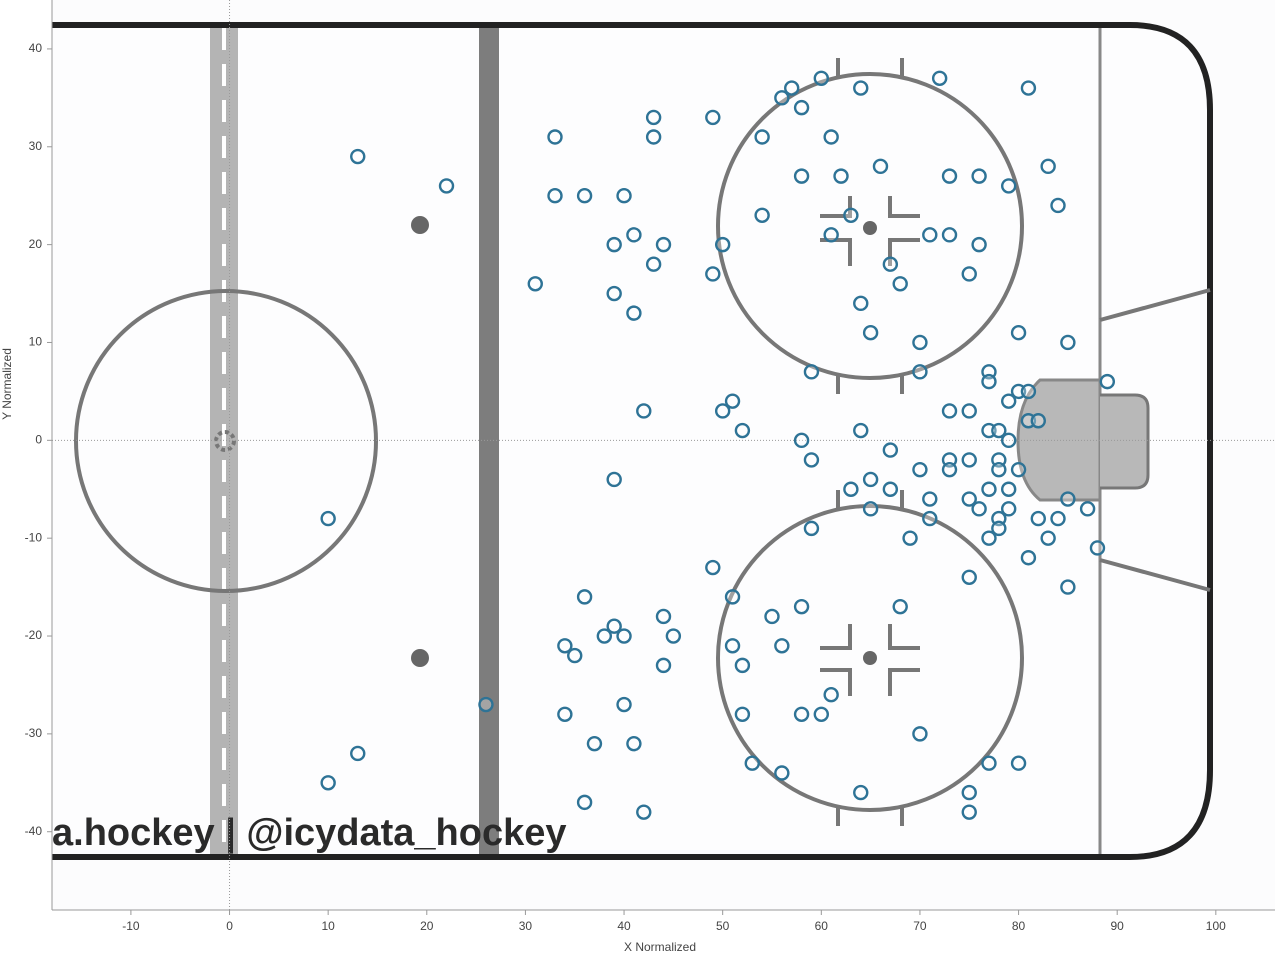  Describe the element at coordinates (723, 926) in the screenshot. I see `x-tick-label: 50` at that location.